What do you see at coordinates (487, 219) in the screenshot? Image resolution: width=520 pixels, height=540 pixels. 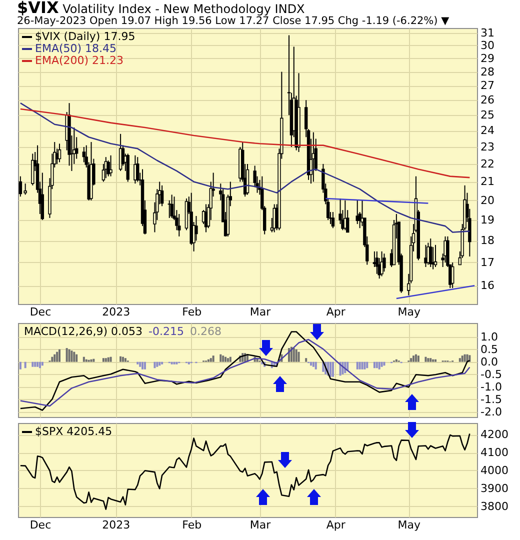 I see `y-tick-label: 19` at bounding box center [487, 219].